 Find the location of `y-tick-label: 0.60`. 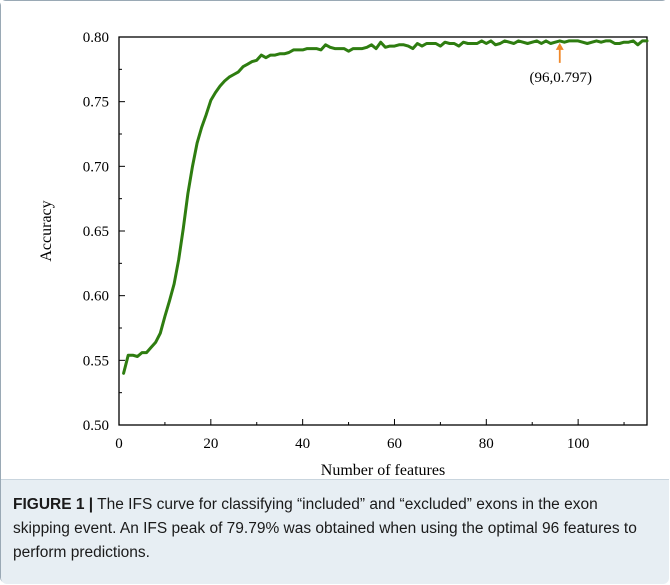

y-tick-label: 0.60 is located at coordinates (96, 297).